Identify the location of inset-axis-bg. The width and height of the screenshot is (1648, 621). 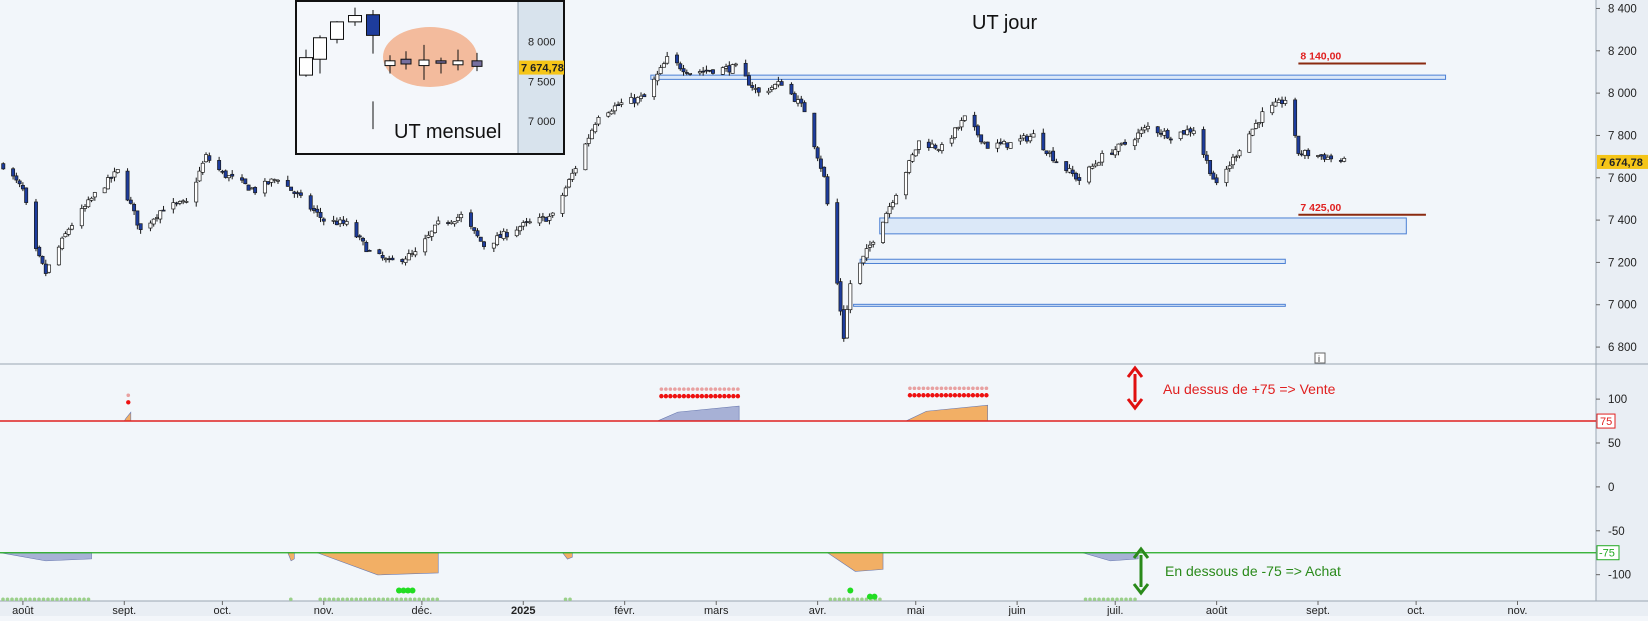
(540, 77).